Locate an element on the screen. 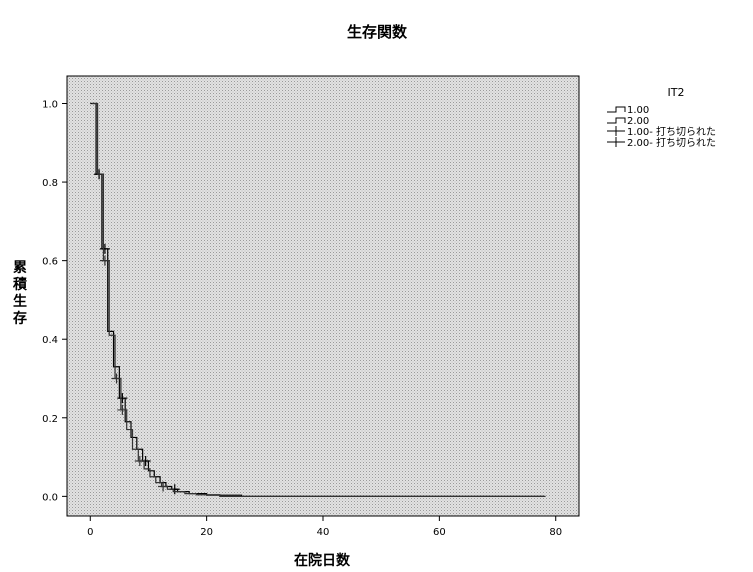  y-tick-label: 0.0 is located at coordinates (50, 497).